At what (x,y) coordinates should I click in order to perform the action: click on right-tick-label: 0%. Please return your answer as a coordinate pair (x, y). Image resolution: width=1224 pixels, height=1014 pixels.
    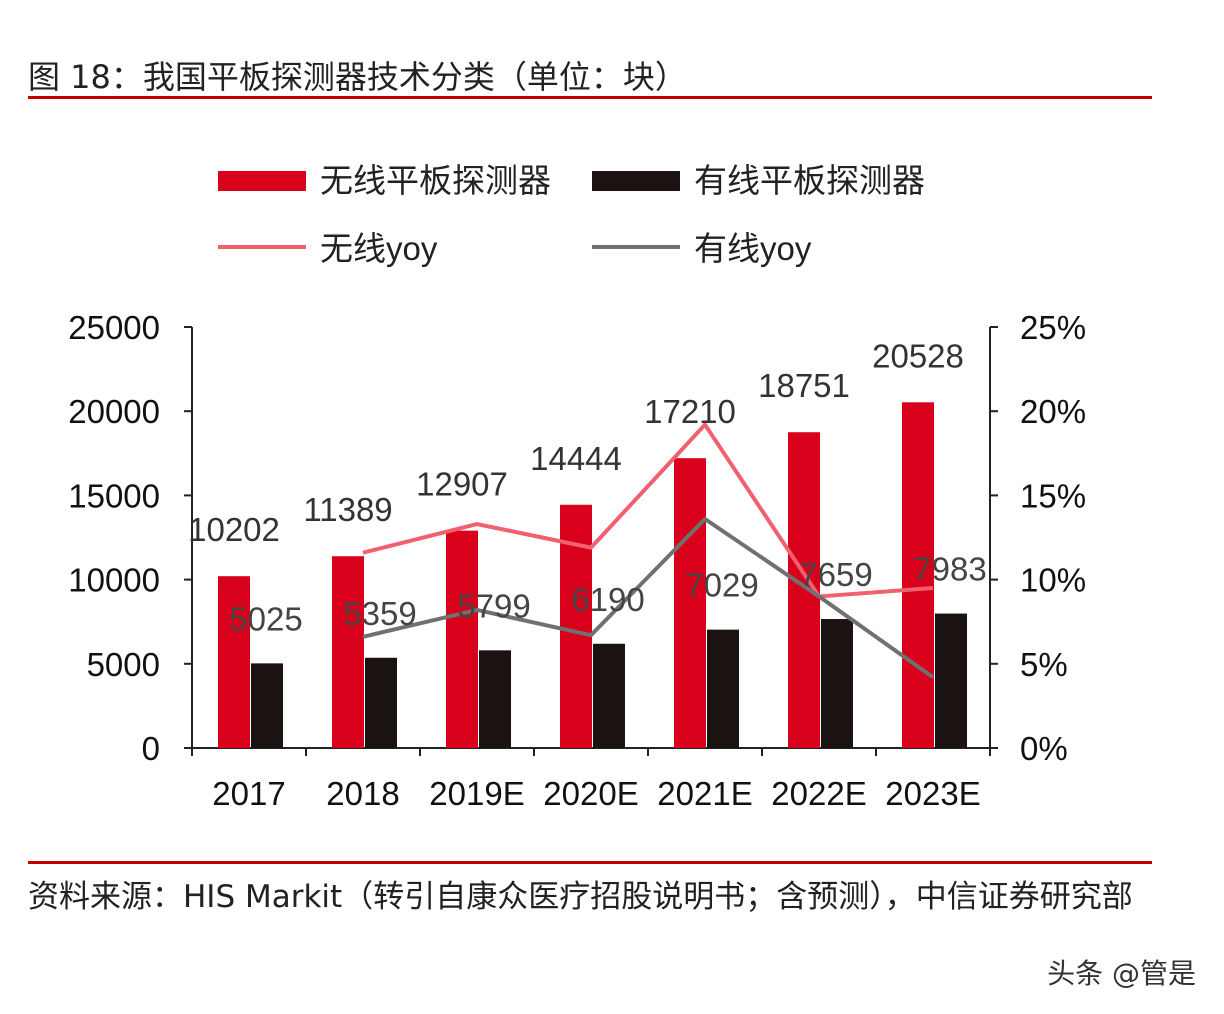
    Looking at the image, I should click on (1044, 748).